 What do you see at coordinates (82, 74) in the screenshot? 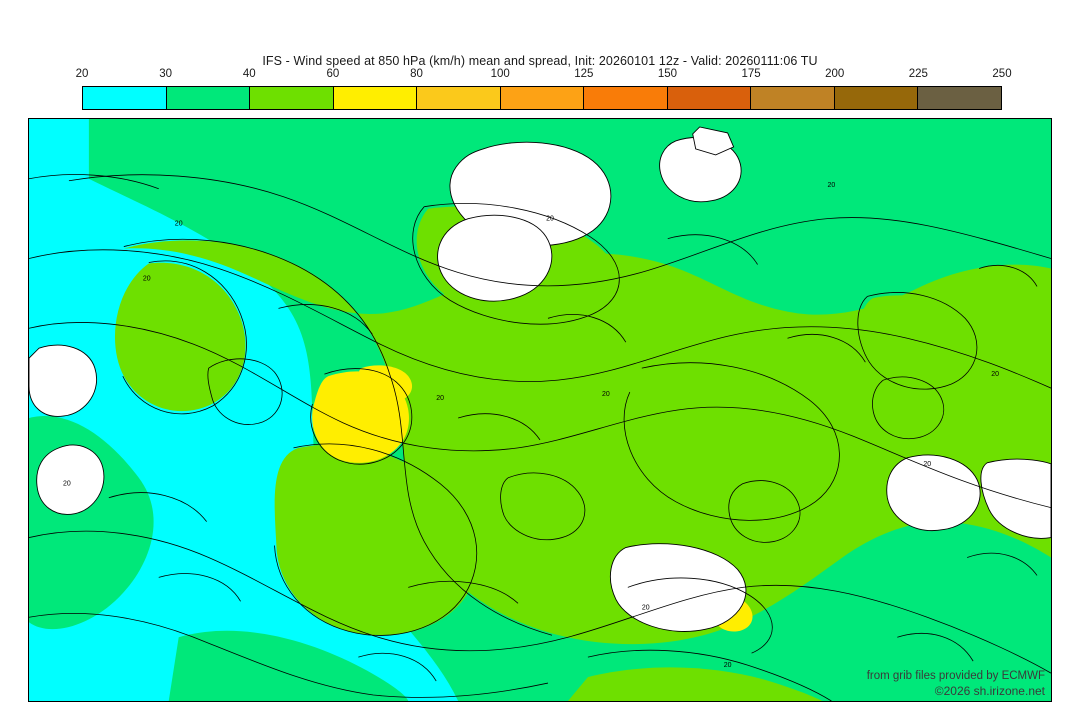
I see `colorbar-tick-20: 20` at bounding box center [82, 74].